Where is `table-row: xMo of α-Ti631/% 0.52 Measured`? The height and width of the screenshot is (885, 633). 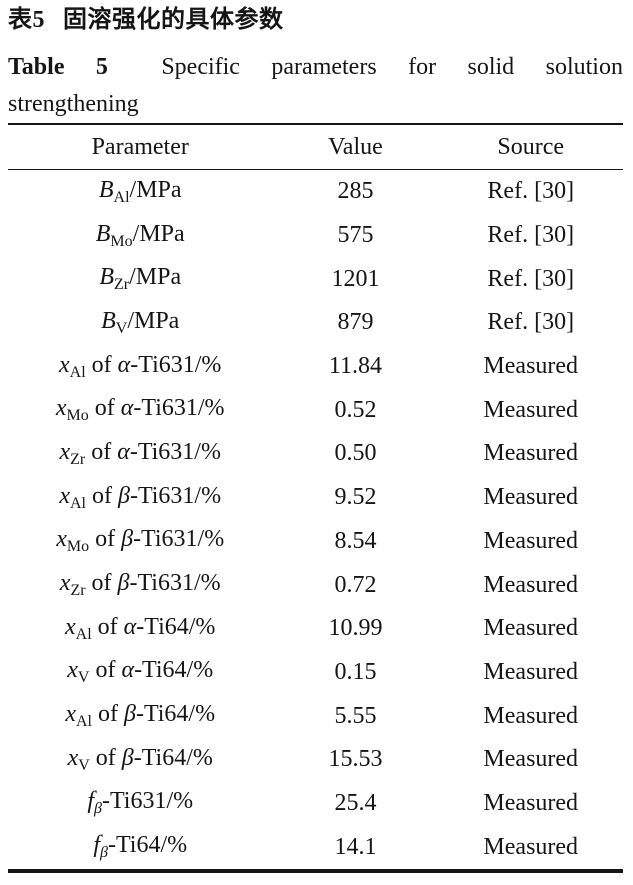 table-row: xMo of α-Ti631/% 0.52 Measured is located at coordinates (315, 410).